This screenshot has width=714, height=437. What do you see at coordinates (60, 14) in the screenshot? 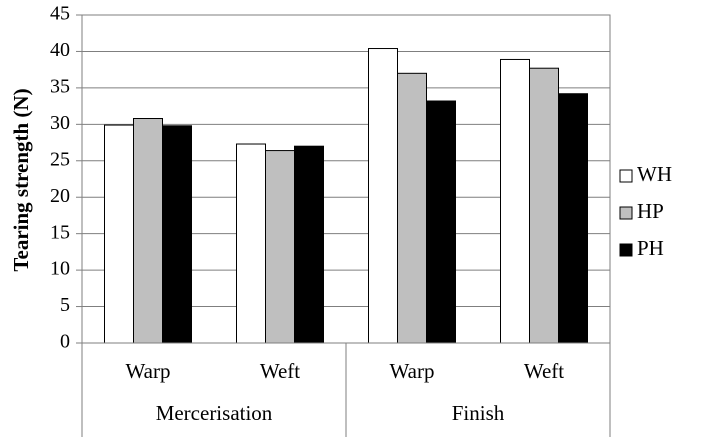
I see `y-tick-label: 45` at bounding box center [60, 14].